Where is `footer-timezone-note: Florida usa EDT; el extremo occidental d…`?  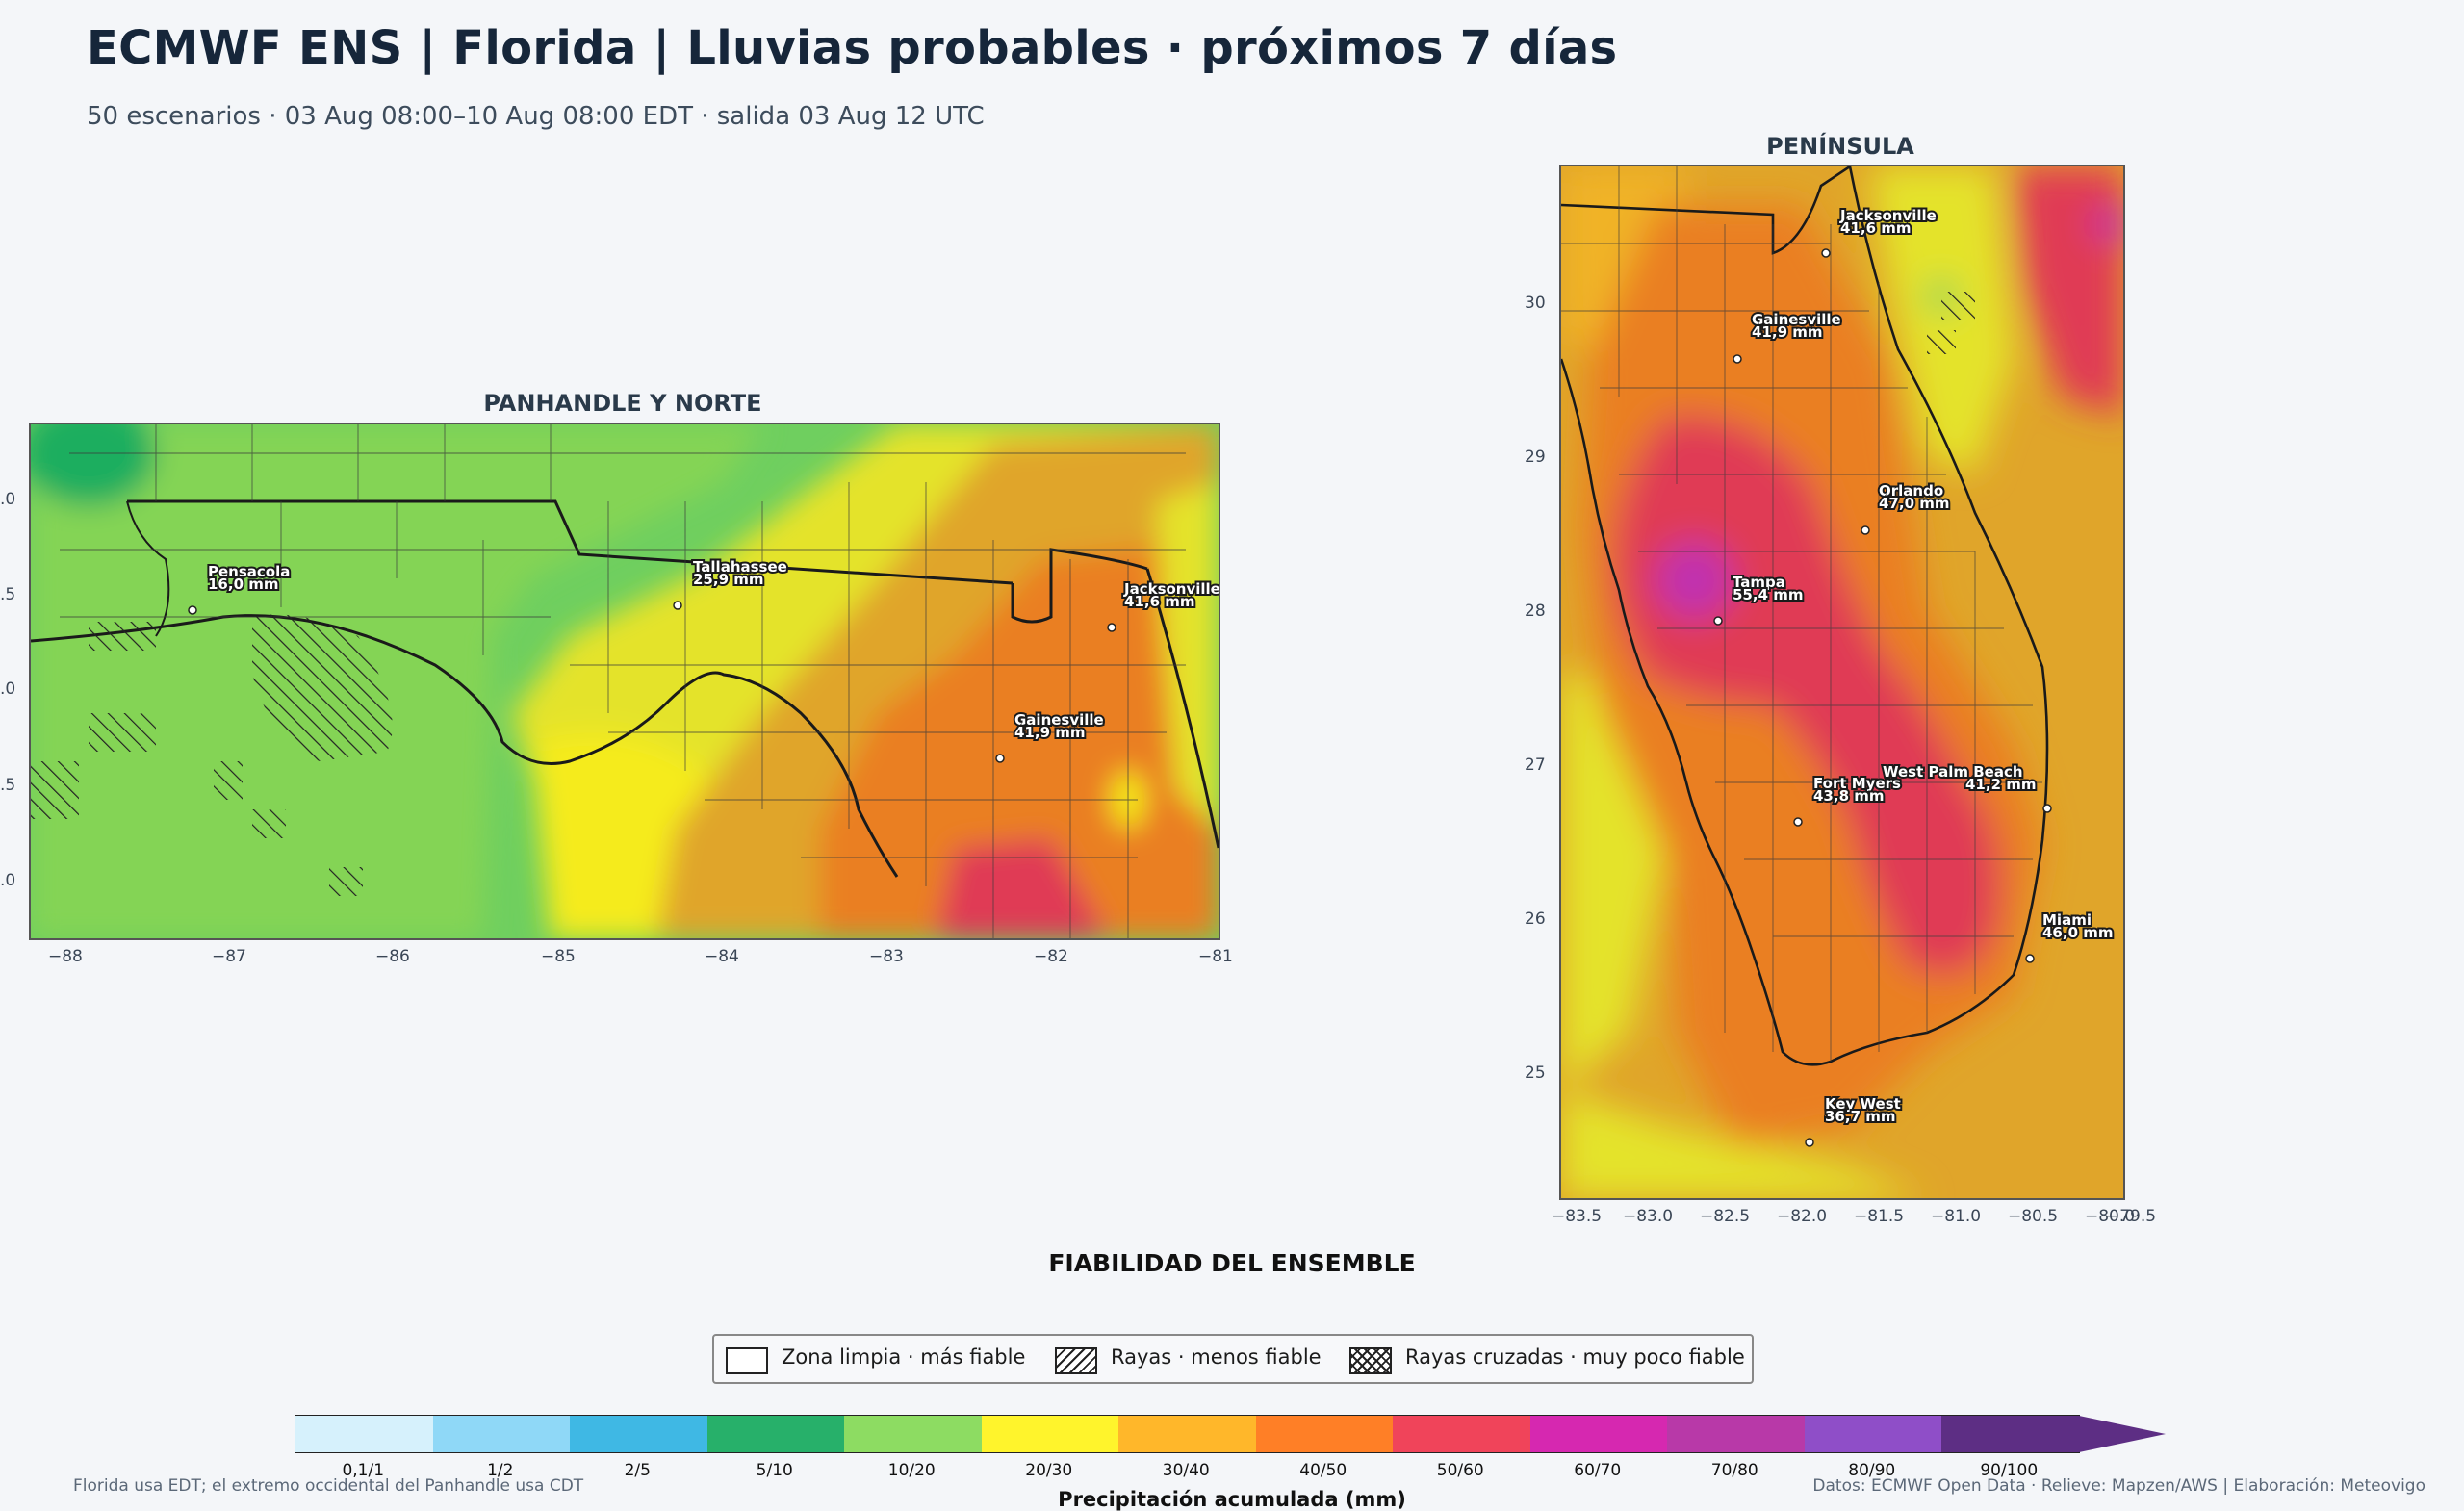 footer-timezone-note: Florida usa EDT; el extremo occidental d… is located at coordinates (328, 1486).